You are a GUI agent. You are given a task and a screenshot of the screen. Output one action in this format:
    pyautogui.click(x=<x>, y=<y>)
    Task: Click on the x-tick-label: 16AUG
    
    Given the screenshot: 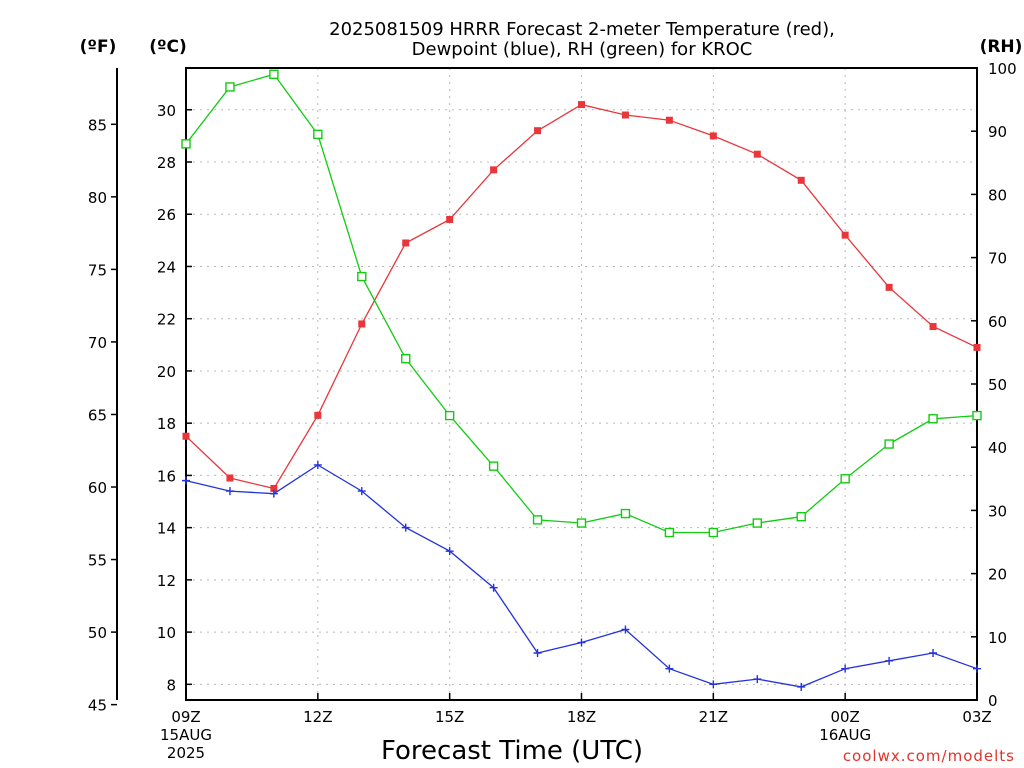 What is the action you would take?
    pyautogui.click(x=845, y=735)
    